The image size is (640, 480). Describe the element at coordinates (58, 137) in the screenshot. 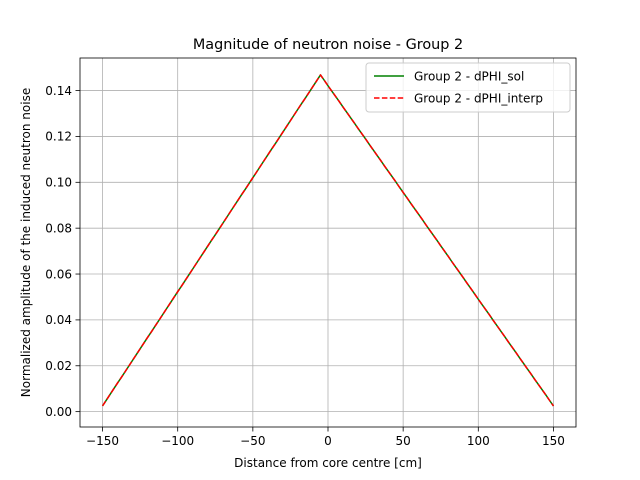

I see `y-tick-label: 0.12` at that location.